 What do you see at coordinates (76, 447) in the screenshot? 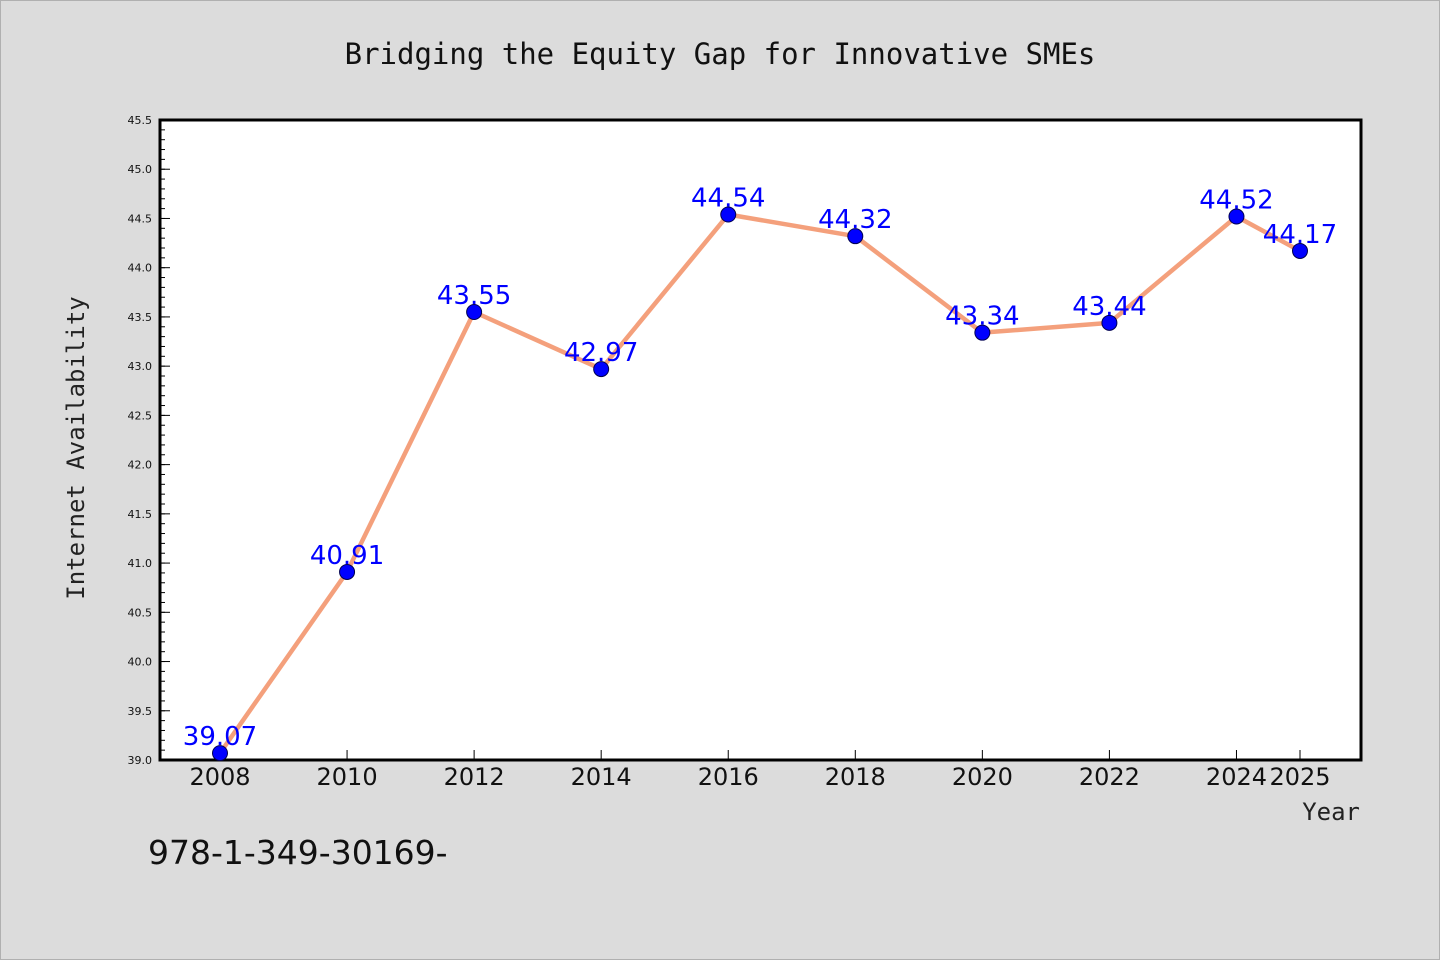
I see `y-axis-label: Internet Availability` at bounding box center [76, 447].